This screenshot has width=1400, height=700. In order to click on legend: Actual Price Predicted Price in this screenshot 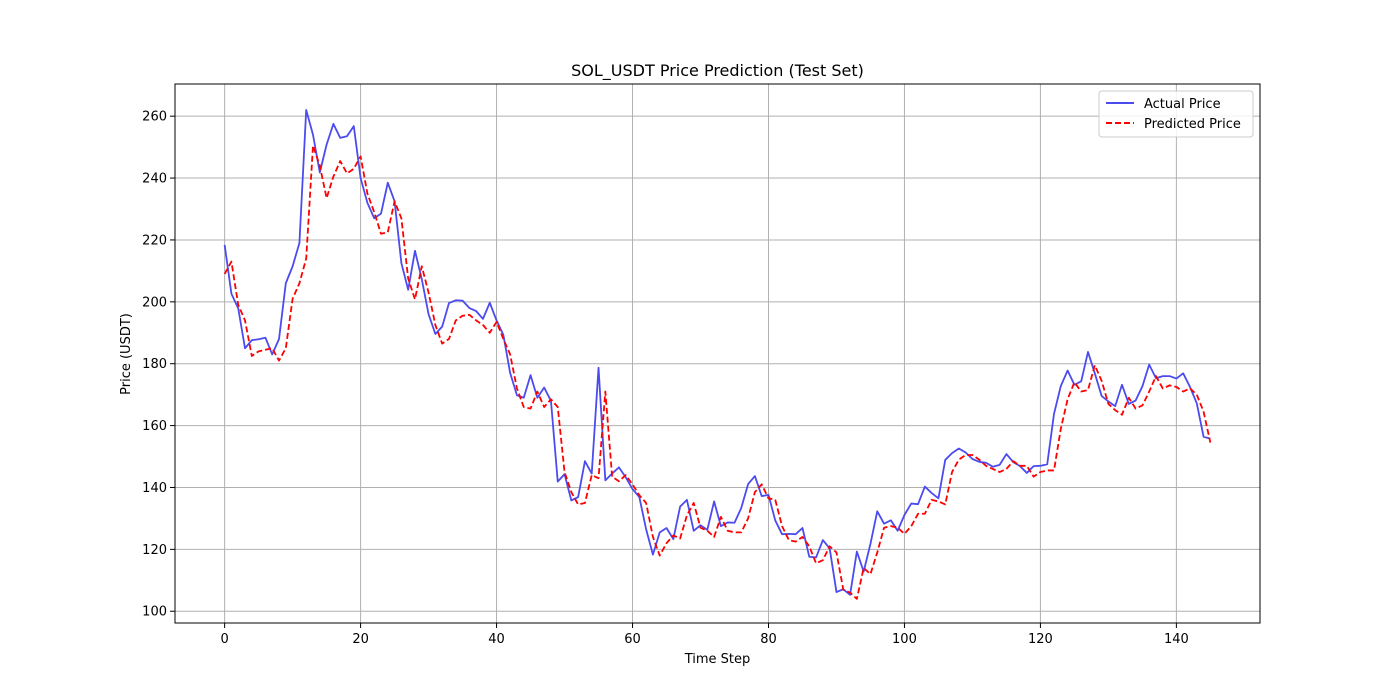, I will do `click(1176, 114)`.